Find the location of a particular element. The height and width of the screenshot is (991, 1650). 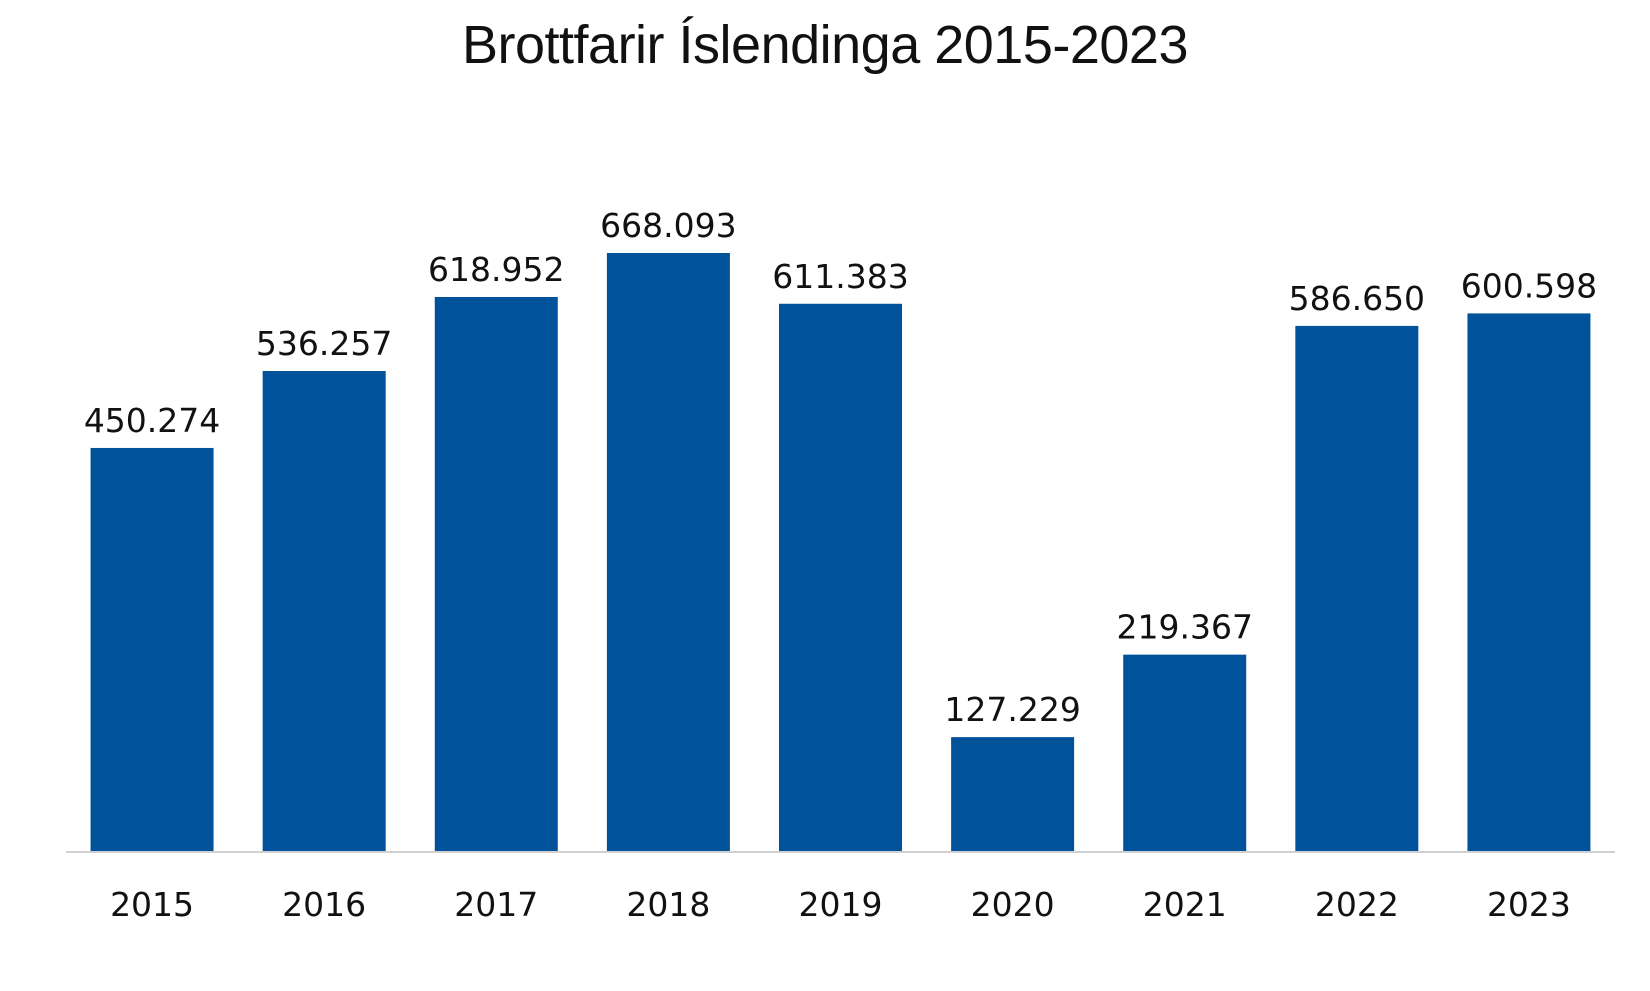

bar-2017 is located at coordinates (496, 574).